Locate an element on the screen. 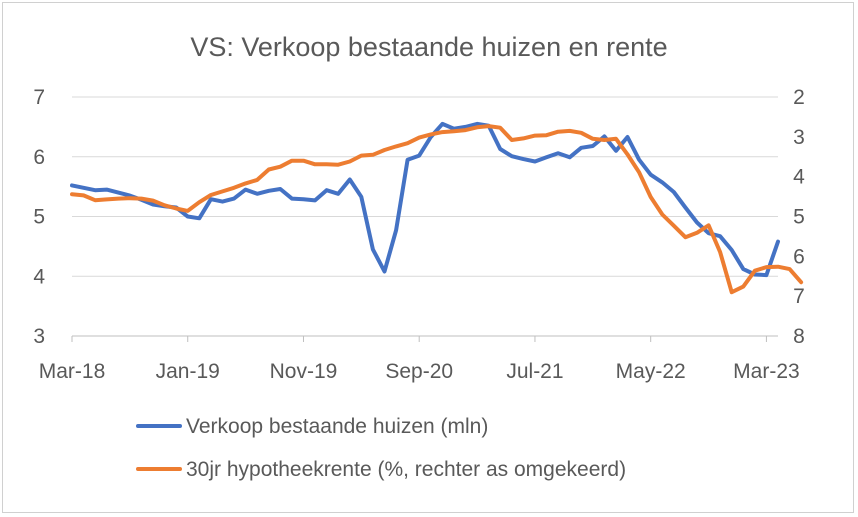 Image resolution: width=858 pixels, height=517 pixels. left-tick-label: 5 is located at coordinates (39, 217).